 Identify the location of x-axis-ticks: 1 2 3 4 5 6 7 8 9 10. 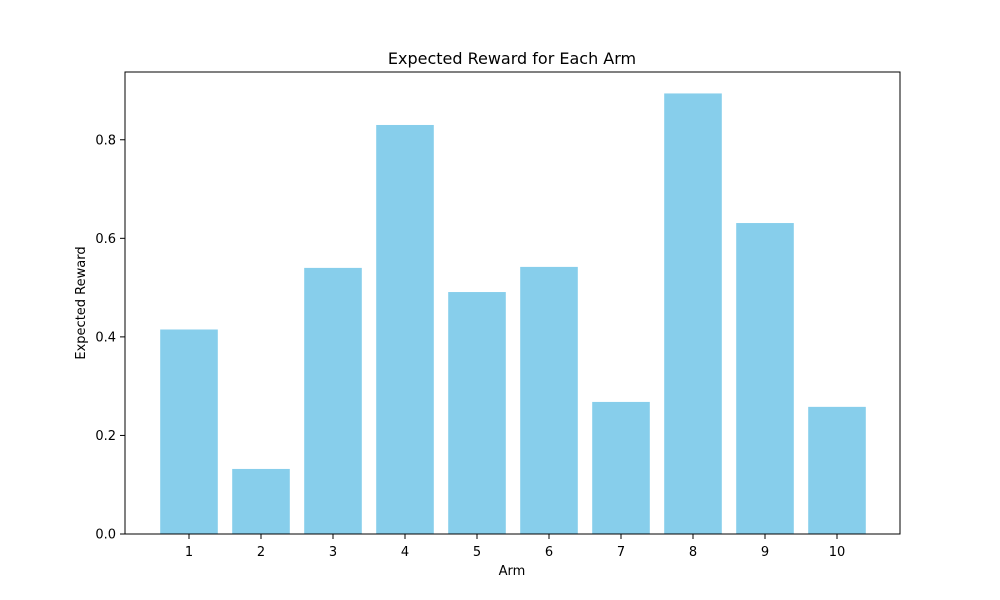
(515, 547).